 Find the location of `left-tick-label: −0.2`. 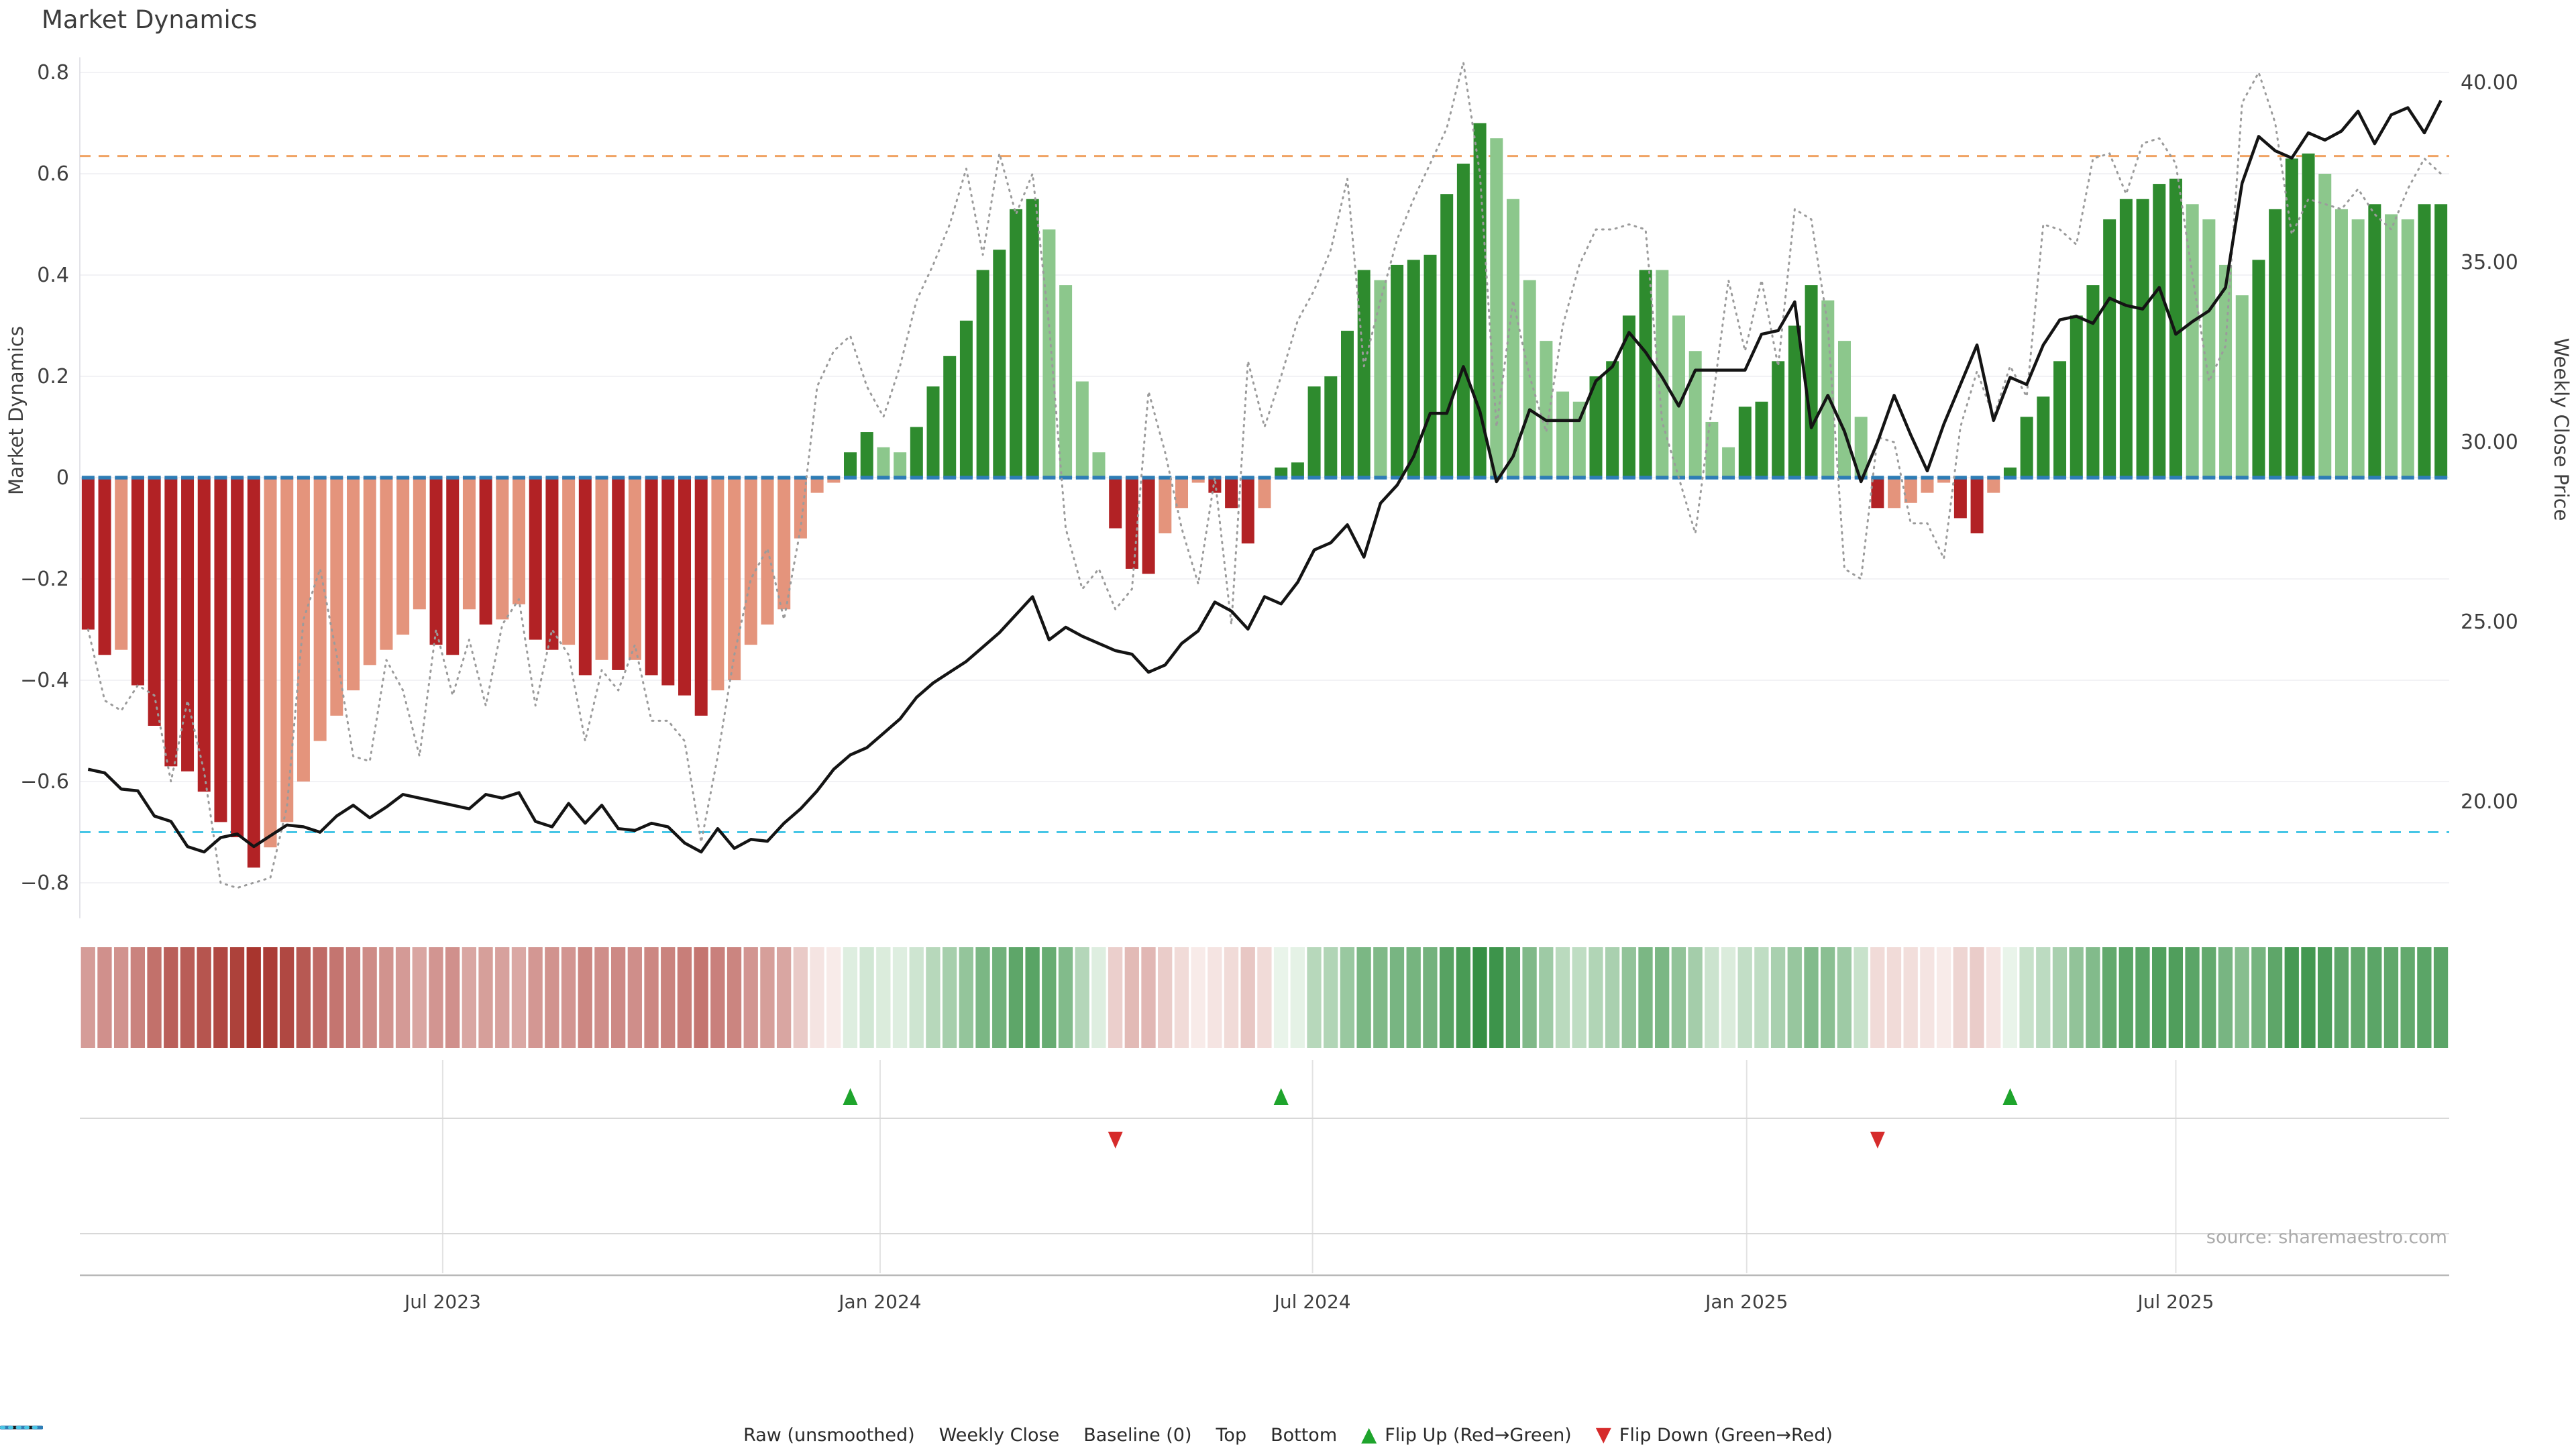

left-tick-label: −0.2 is located at coordinates (44, 579).